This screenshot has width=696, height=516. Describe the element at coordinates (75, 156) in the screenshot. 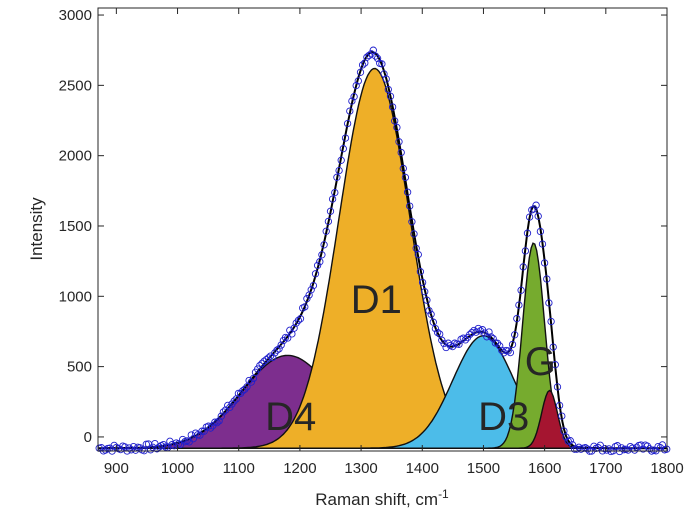

I see `y-tick-label: 2000` at that location.